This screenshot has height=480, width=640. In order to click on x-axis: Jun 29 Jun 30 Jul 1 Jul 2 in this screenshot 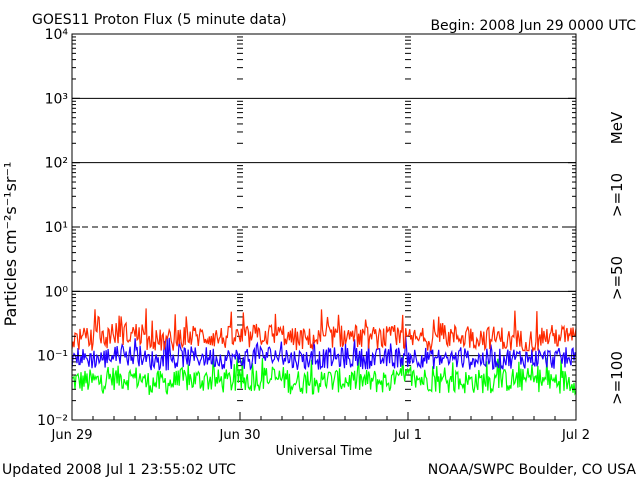, I will do `click(320, 427)`.